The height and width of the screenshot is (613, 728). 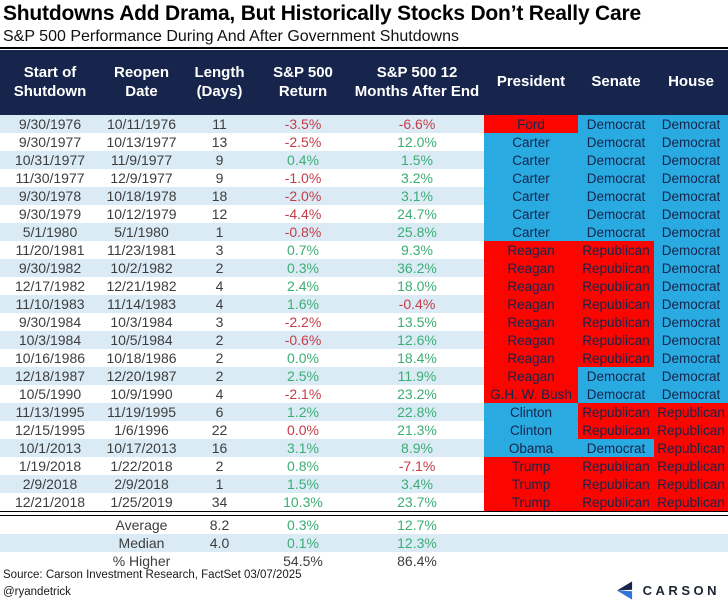 What do you see at coordinates (417, 250) in the screenshot?
I see `cell-sp500-12m-after: 9.3%` at bounding box center [417, 250].